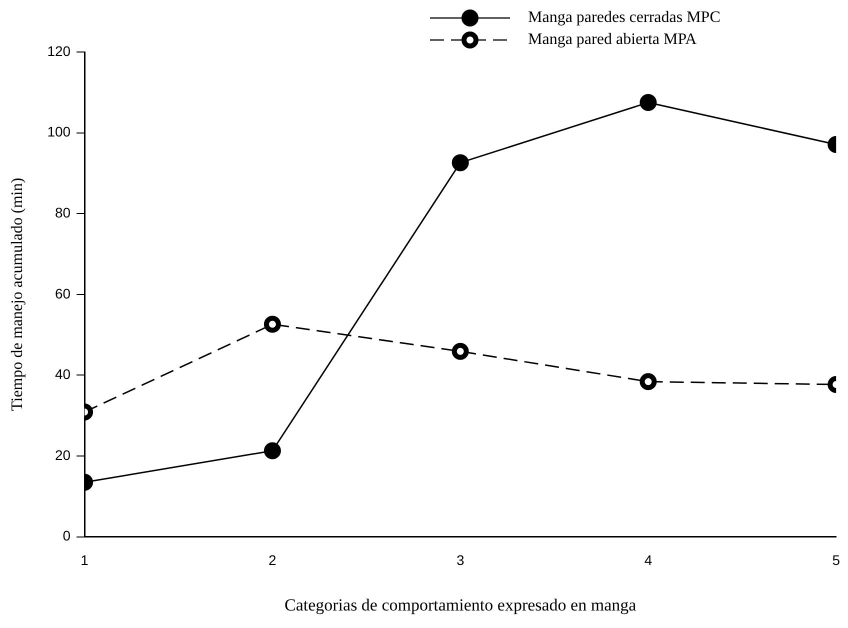 Image resolution: width=848 pixels, height=628 pixels. Describe the element at coordinates (62, 293) in the screenshot. I see `y-tick-label: 60` at that location.